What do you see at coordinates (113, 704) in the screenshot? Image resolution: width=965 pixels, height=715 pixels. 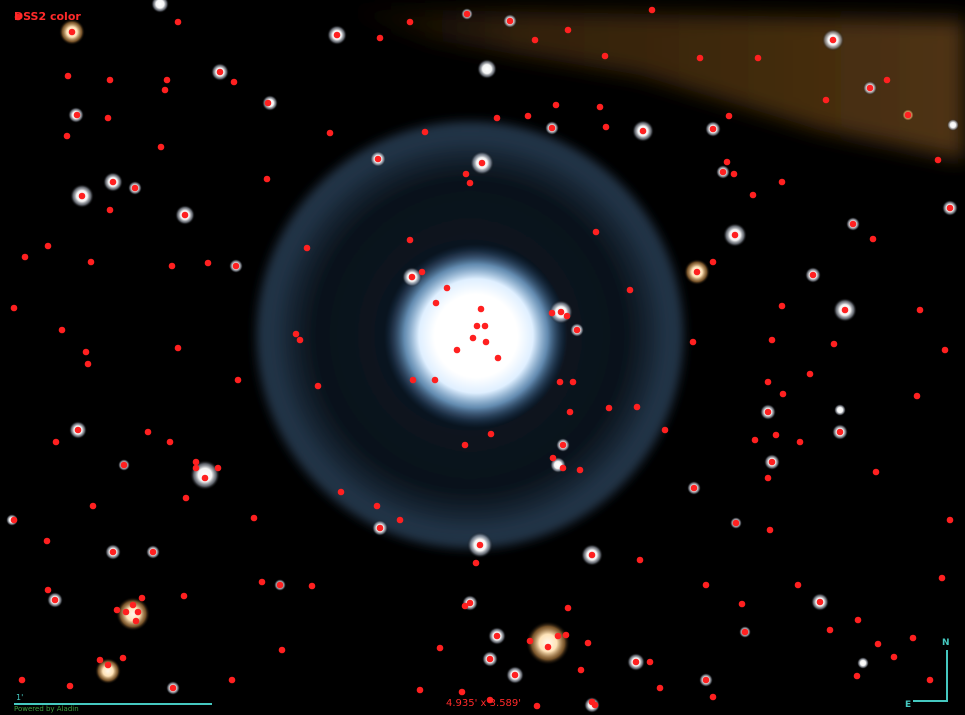 I see `scale-bar` at bounding box center [113, 704].